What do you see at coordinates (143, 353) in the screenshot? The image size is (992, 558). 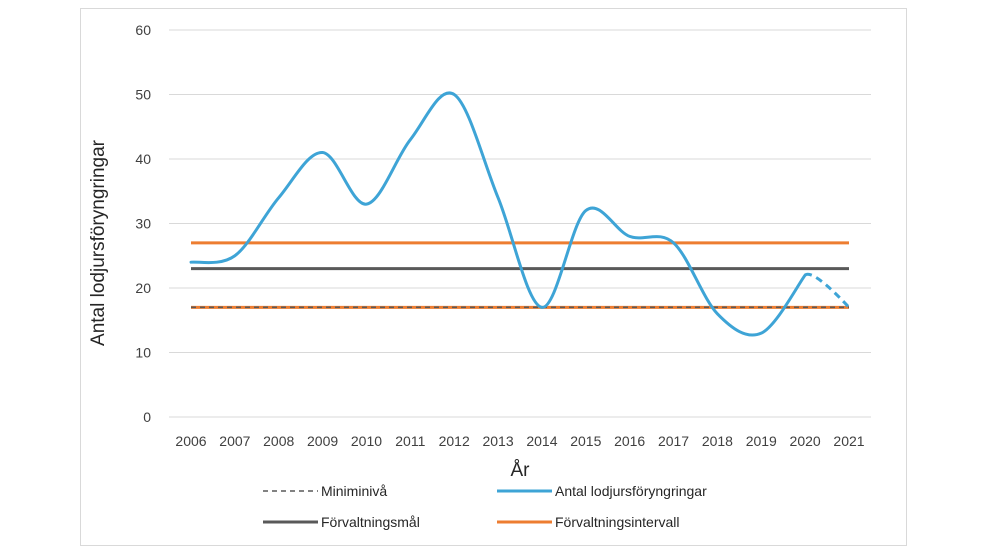 I see `y-tick-label: 10` at bounding box center [143, 353].